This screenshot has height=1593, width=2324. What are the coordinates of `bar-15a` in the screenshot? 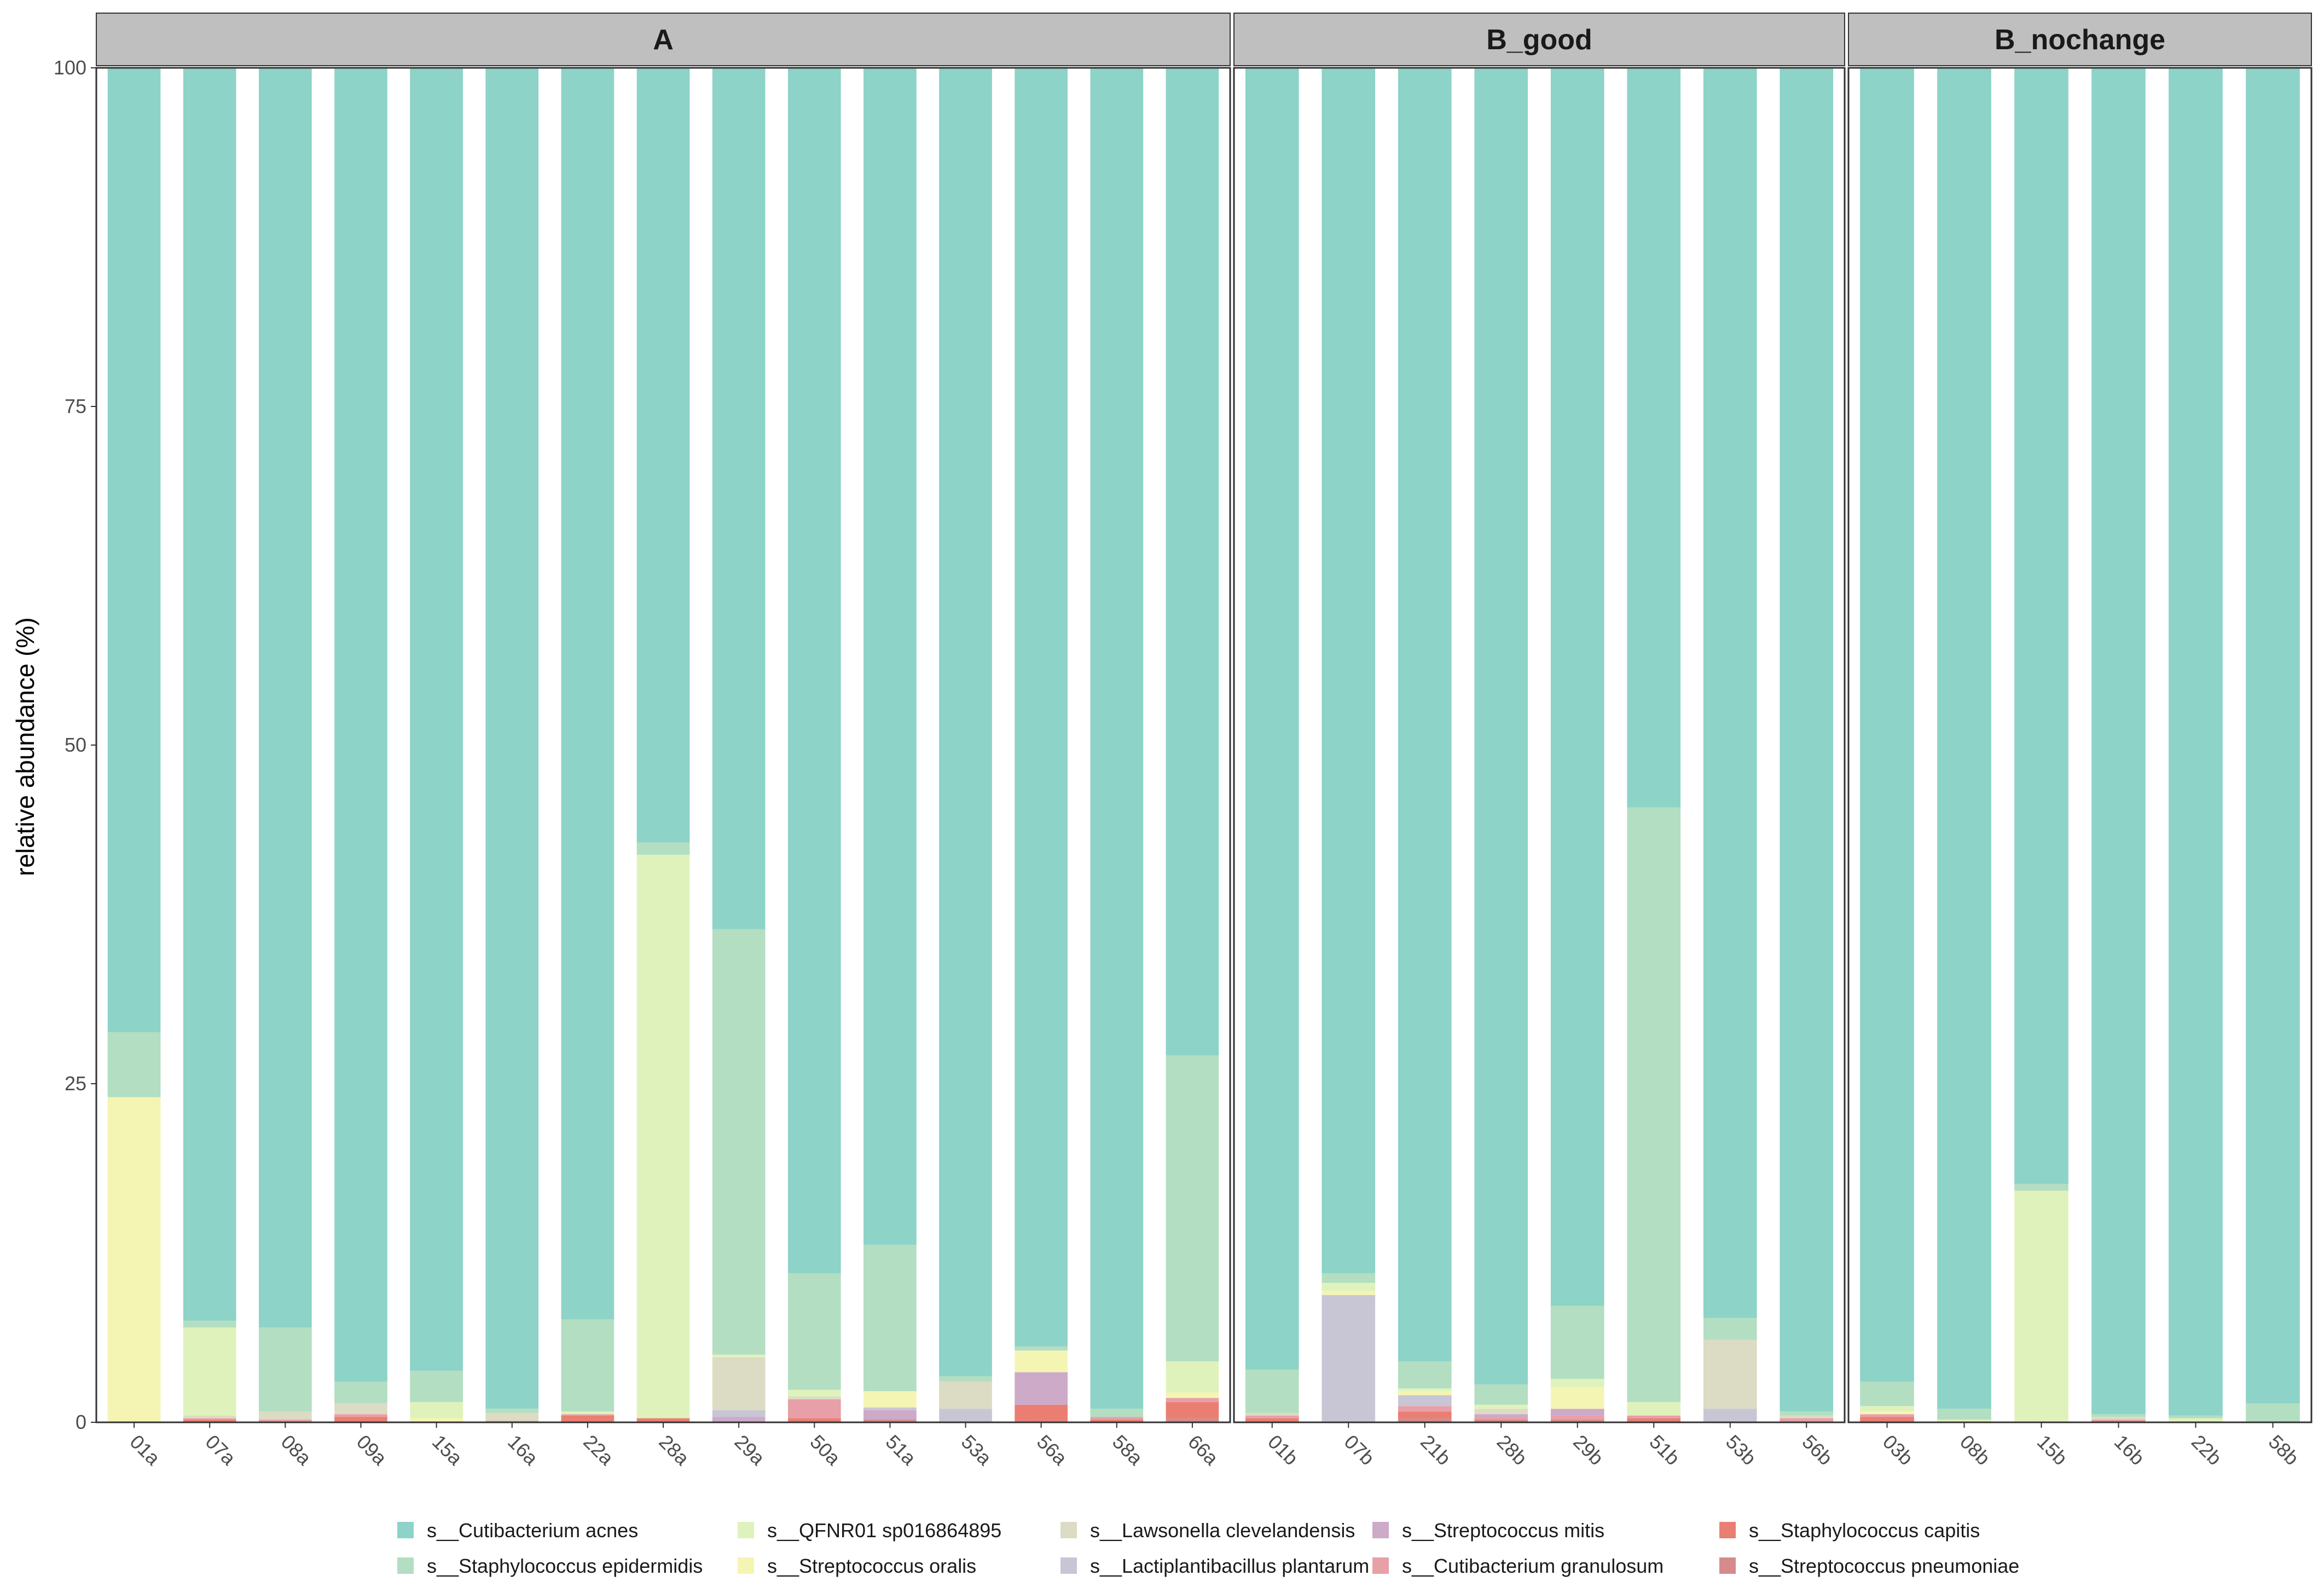 It's located at (436, 745).